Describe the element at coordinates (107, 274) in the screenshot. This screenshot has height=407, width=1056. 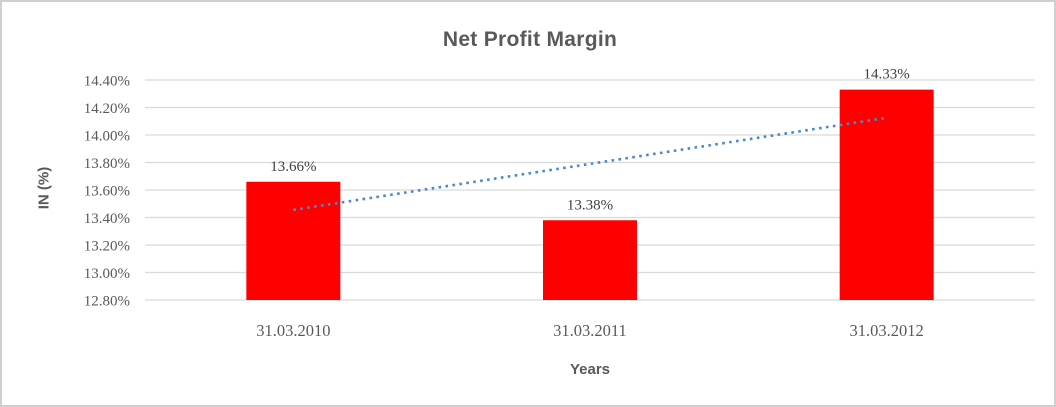
I see `y-tick-label: 13.00%` at that location.